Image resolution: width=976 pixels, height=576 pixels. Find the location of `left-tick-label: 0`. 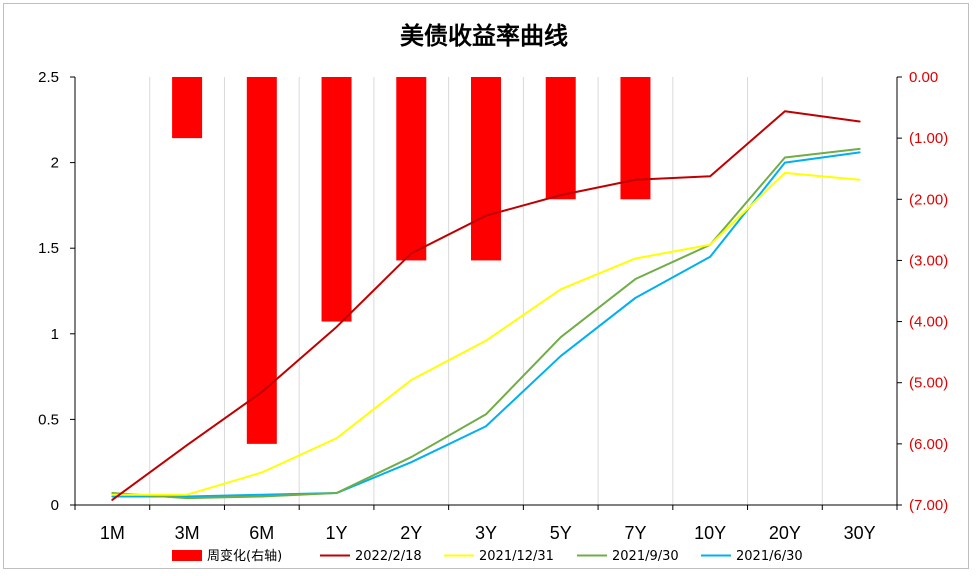

left-tick-label: 0 is located at coordinates (55, 505).